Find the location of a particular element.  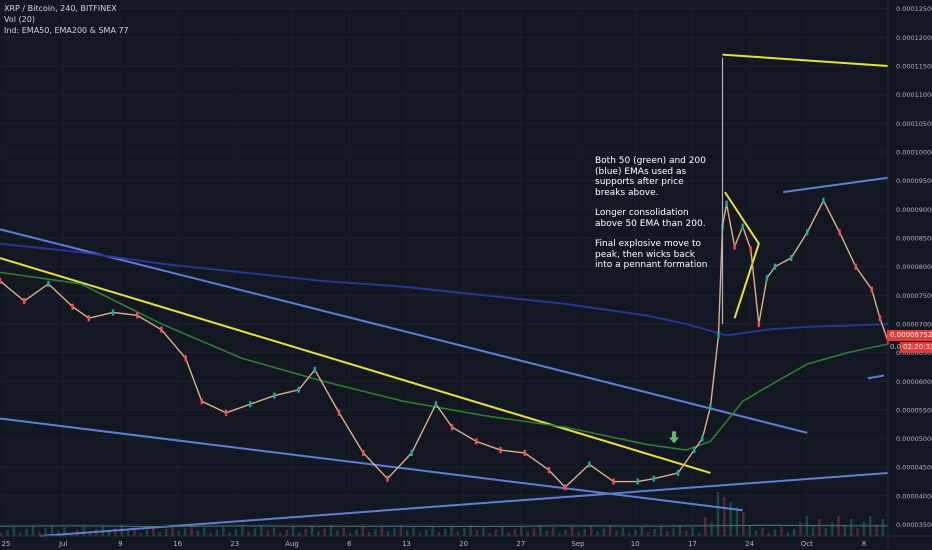

symbol-label: XRP / Bitcoin, 240, BITFINEX is located at coordinates (60, 8).